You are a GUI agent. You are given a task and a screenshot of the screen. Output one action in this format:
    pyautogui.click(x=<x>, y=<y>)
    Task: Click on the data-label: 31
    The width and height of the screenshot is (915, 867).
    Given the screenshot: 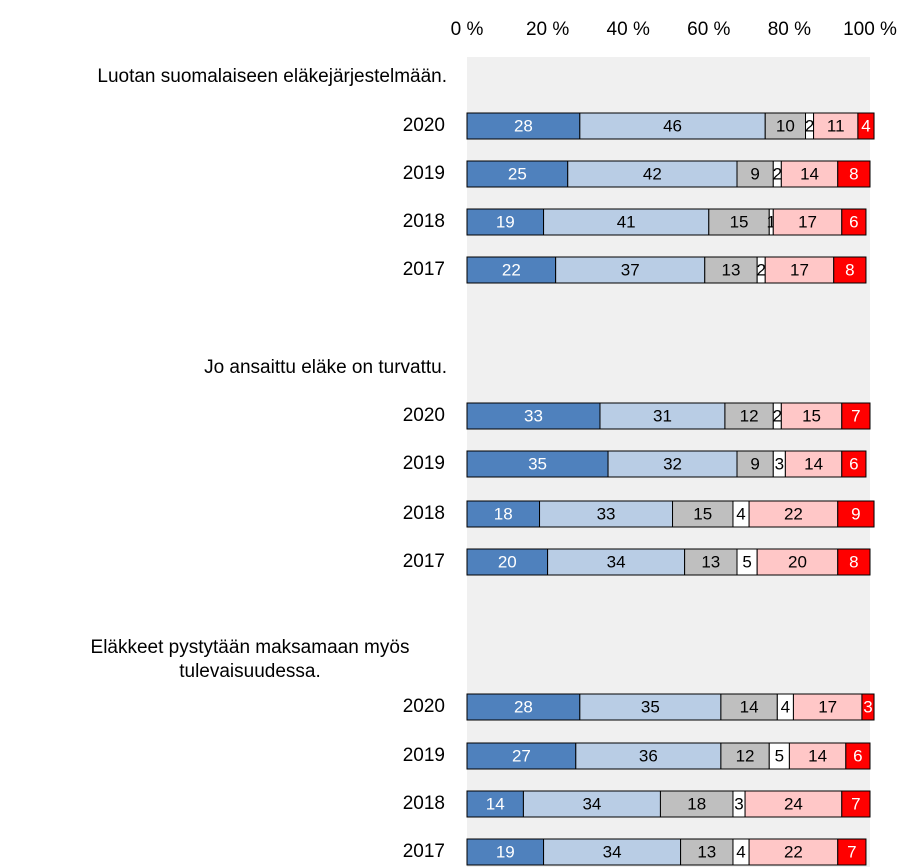 What is the action you would take?
    pyautogui.click(x=662, y=415)
    